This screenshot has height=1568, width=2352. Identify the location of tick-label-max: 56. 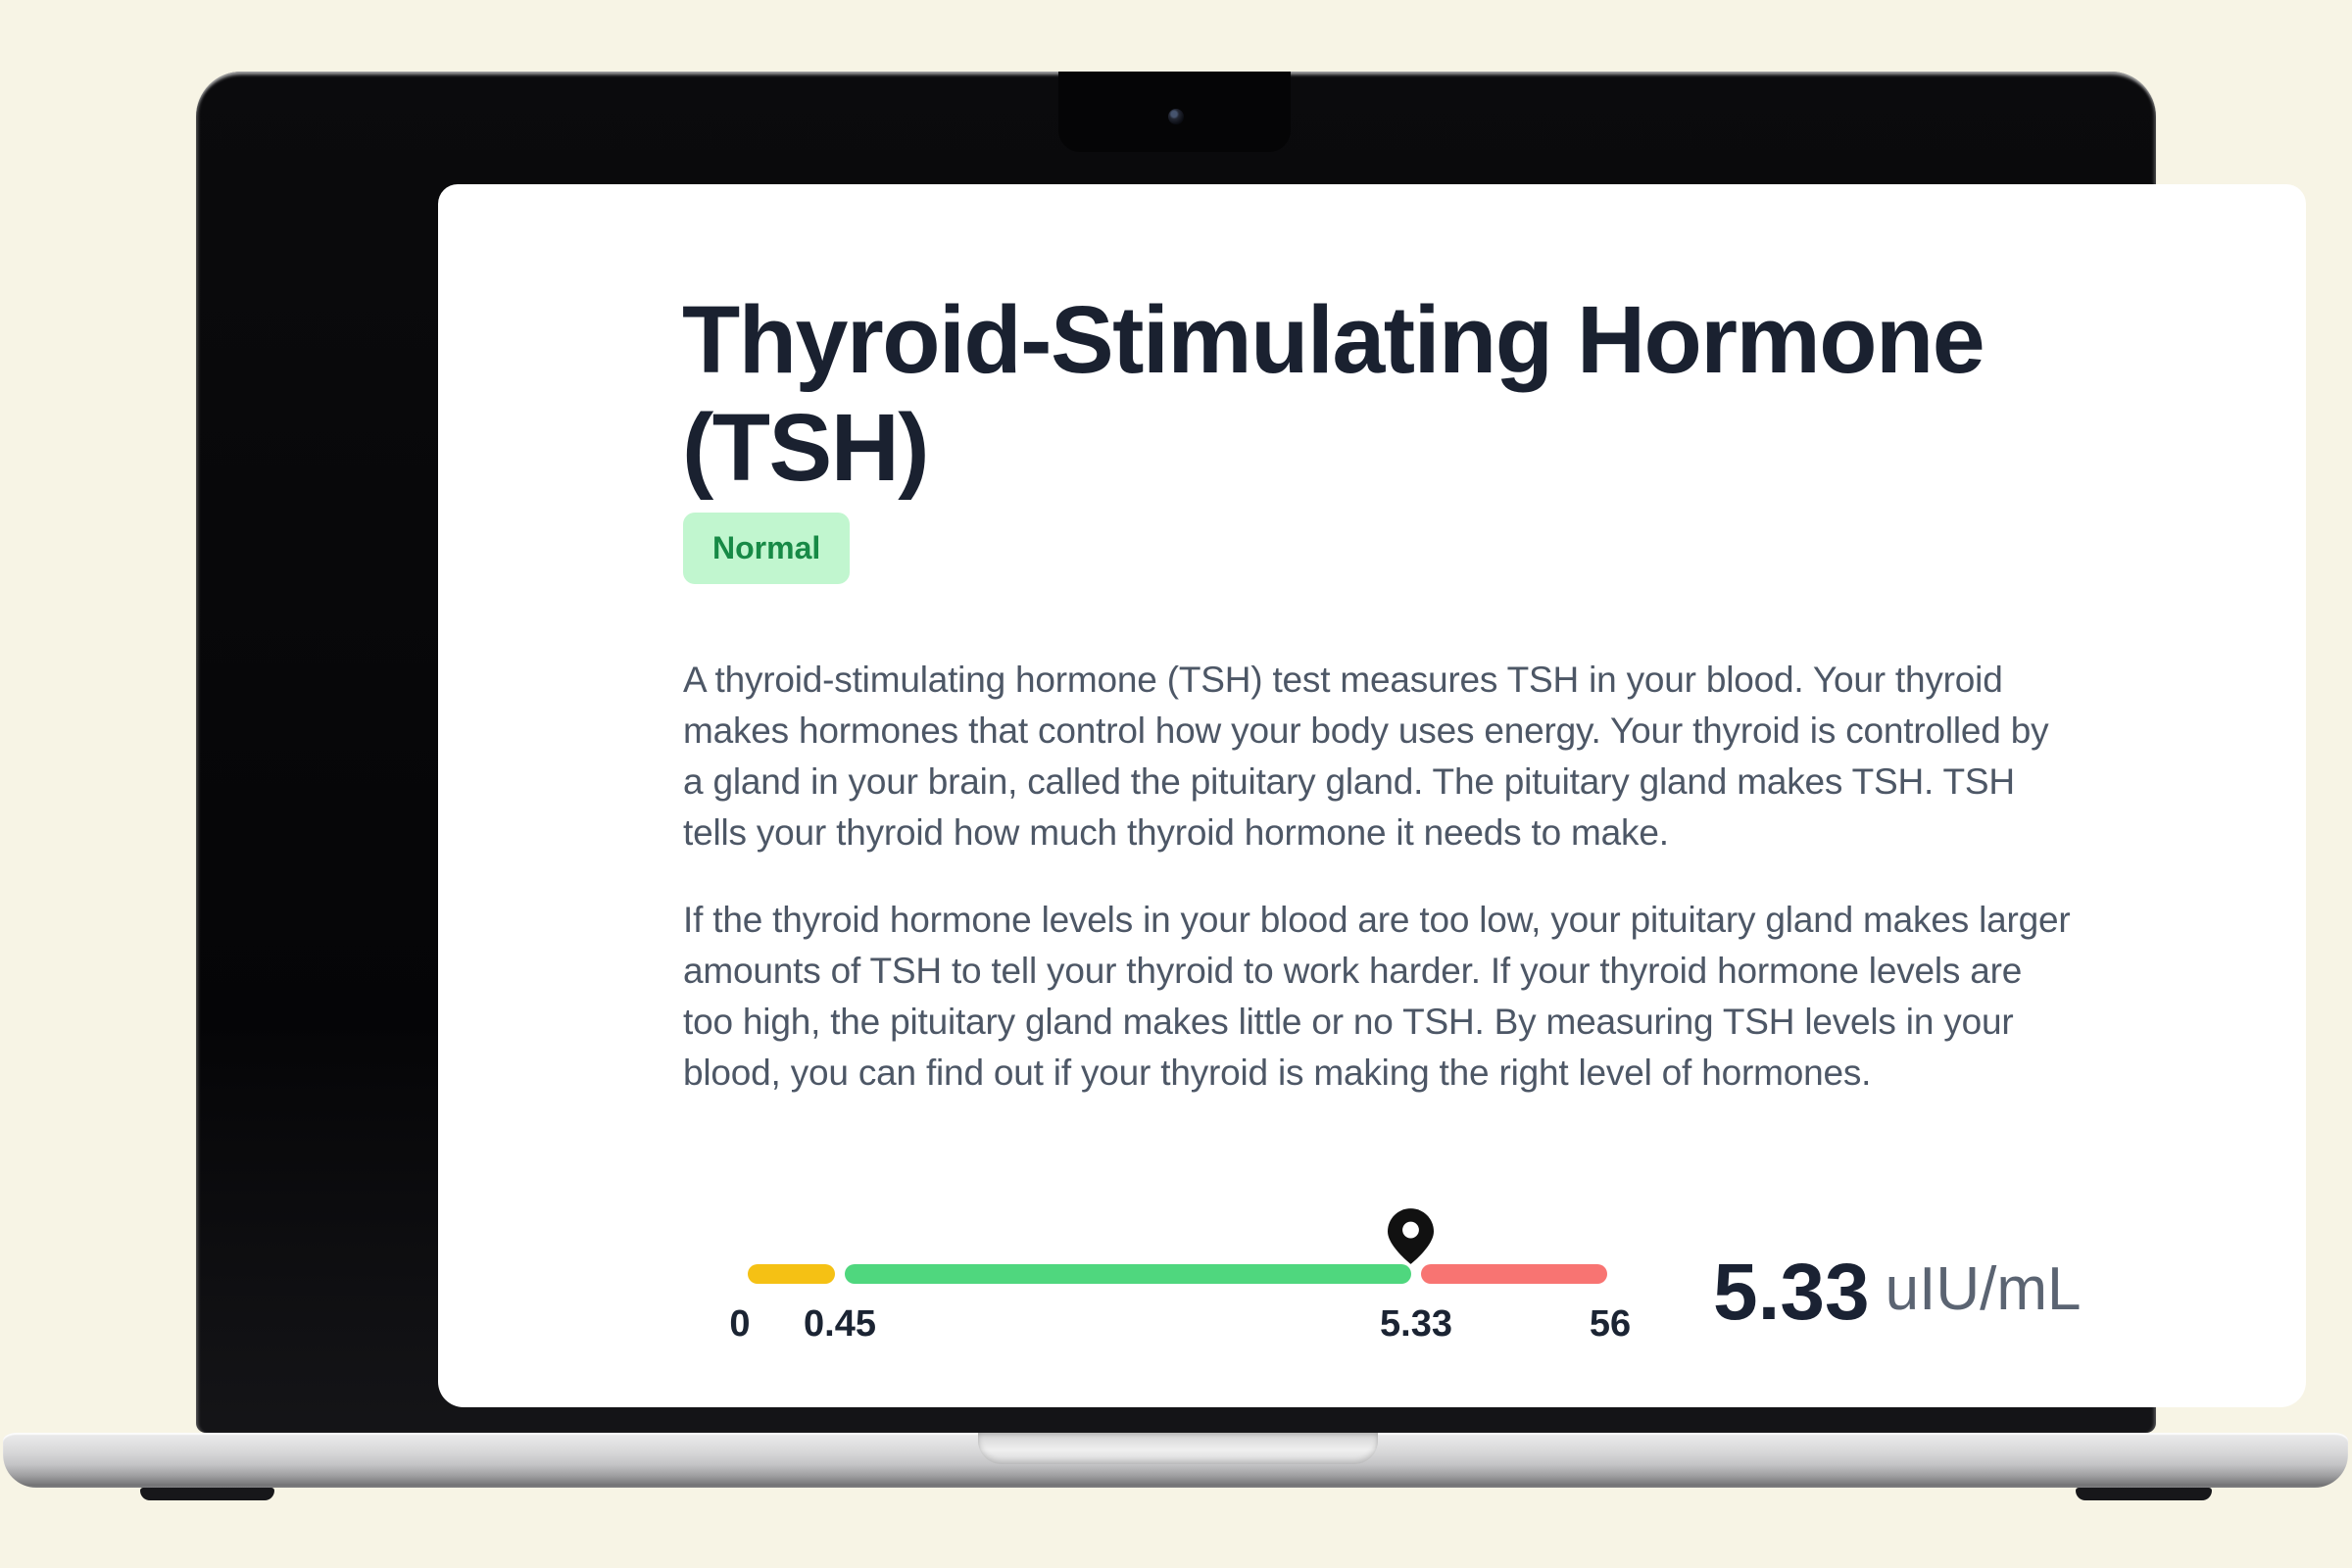
(1610, 1324).